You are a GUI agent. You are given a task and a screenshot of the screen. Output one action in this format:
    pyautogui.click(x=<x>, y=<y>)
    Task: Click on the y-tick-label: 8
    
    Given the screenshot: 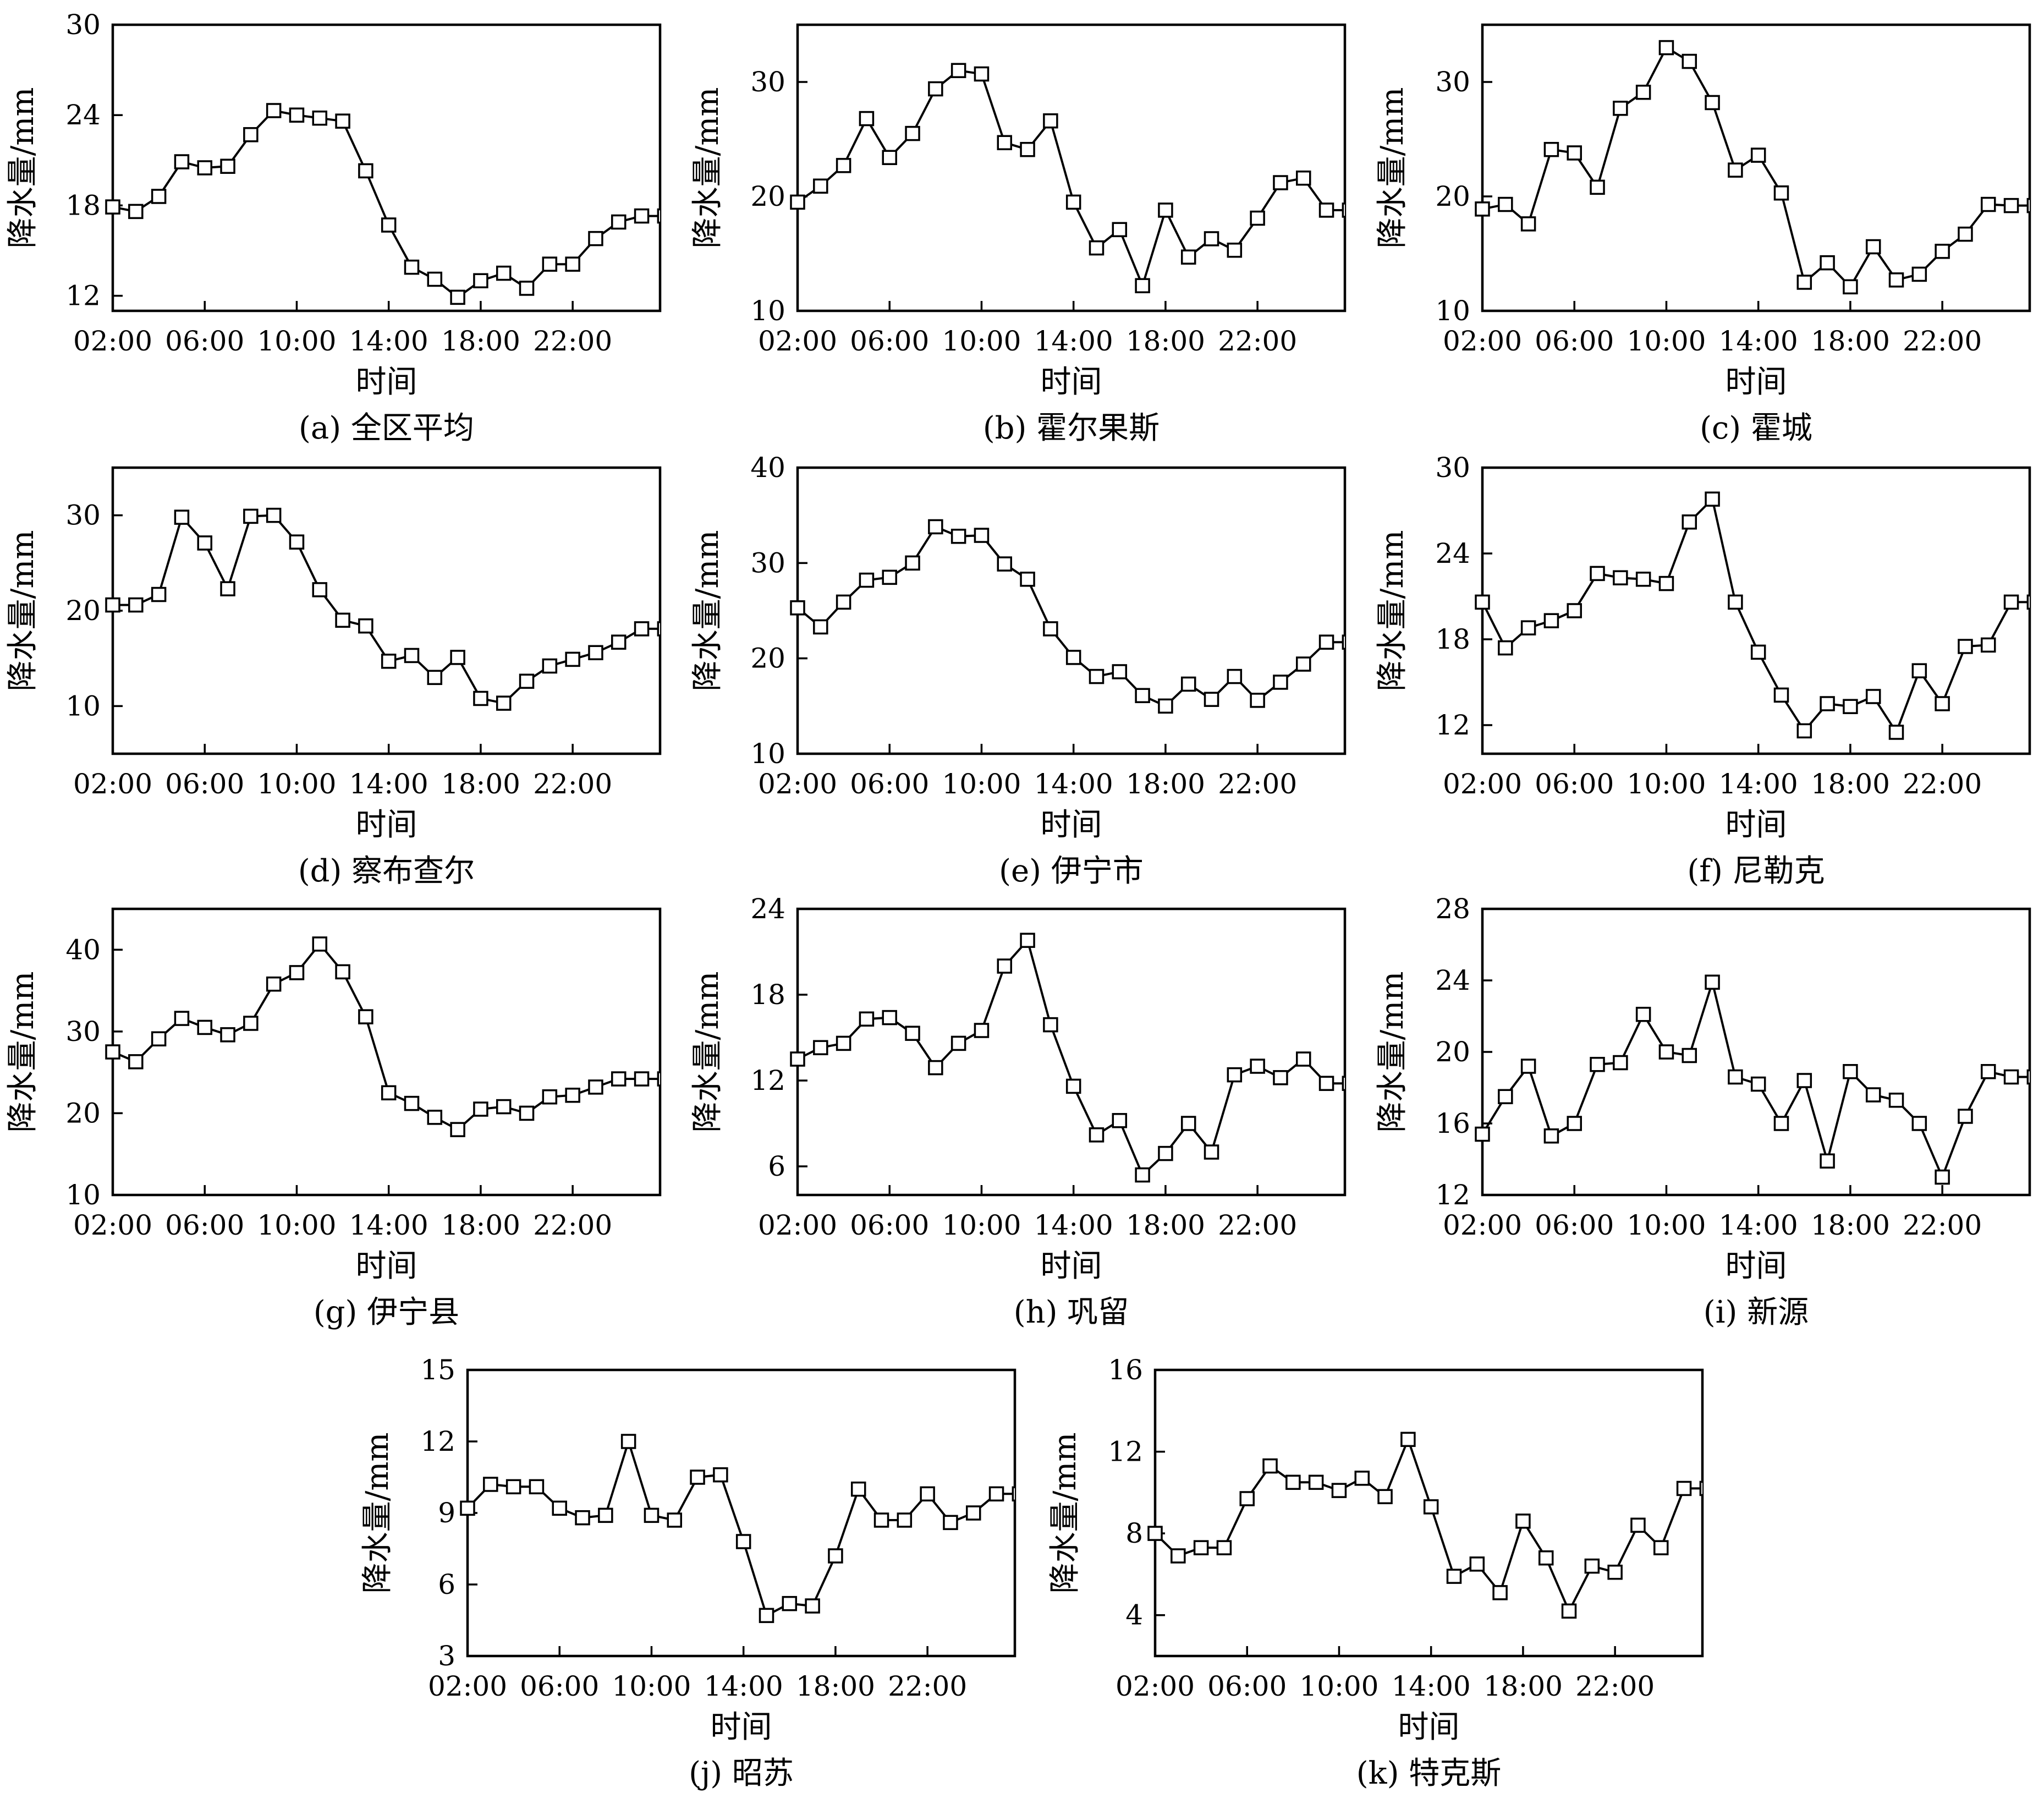 What is the action you would take?
    pyautogui.click(x=1134, y=1533)
    